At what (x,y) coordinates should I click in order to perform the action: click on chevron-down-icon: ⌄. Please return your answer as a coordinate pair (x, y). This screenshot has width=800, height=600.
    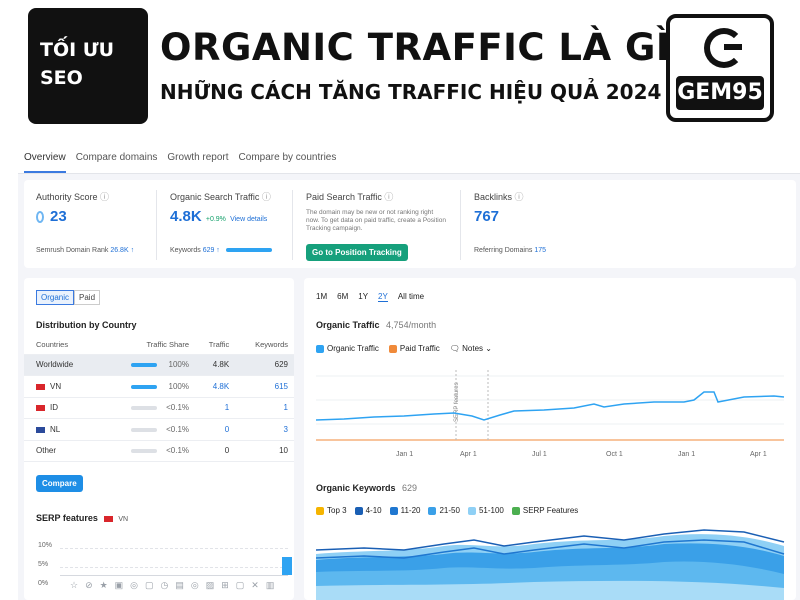
    Looking at the image, I should click on (488, 348).